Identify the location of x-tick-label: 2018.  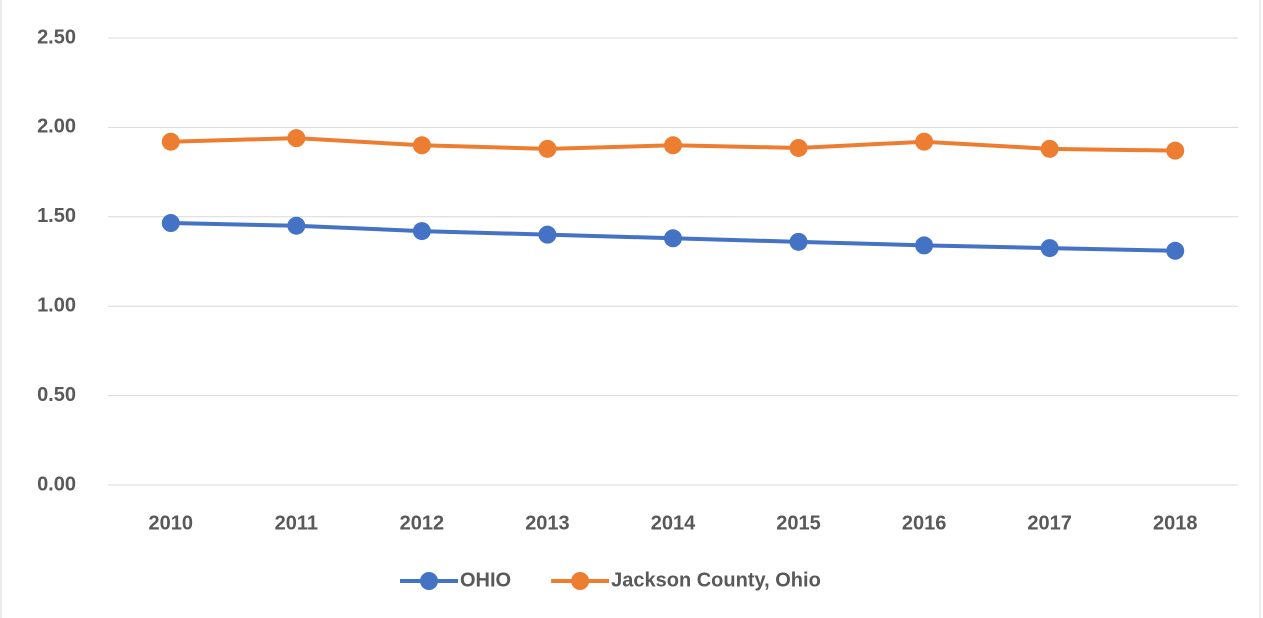
(1175, 523).